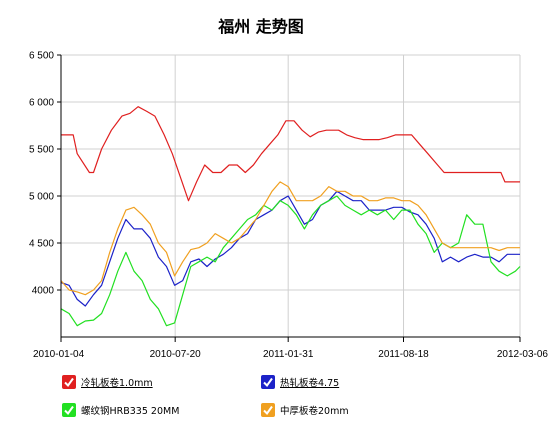 The height and width of the screenshot is (430, 552). Describe the element at coordinates (523, 354) in the screenshot. I see `x-tick-label: 2012-03-06` at that location.